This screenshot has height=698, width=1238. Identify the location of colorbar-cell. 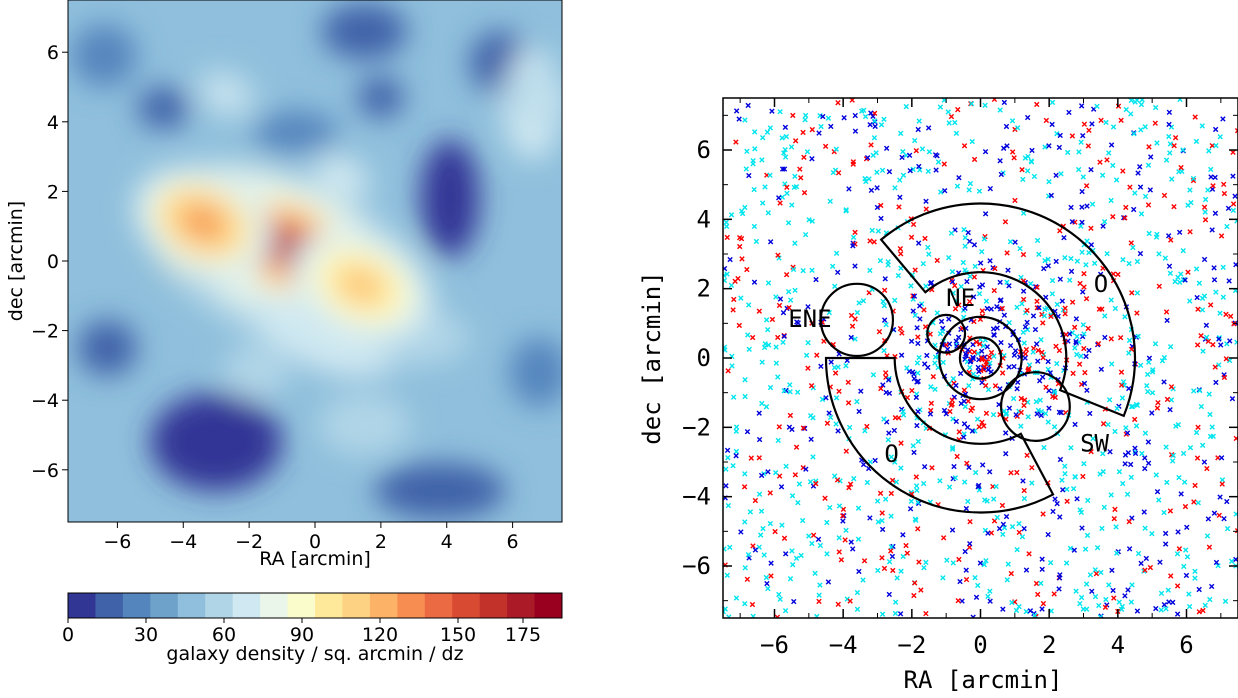
(383, 605).